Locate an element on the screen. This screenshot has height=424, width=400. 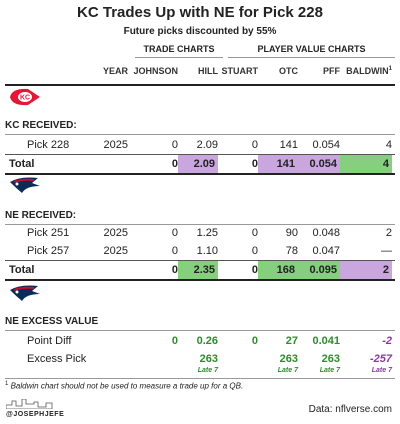
column-header: STUART is located at coordinates (238, 71).